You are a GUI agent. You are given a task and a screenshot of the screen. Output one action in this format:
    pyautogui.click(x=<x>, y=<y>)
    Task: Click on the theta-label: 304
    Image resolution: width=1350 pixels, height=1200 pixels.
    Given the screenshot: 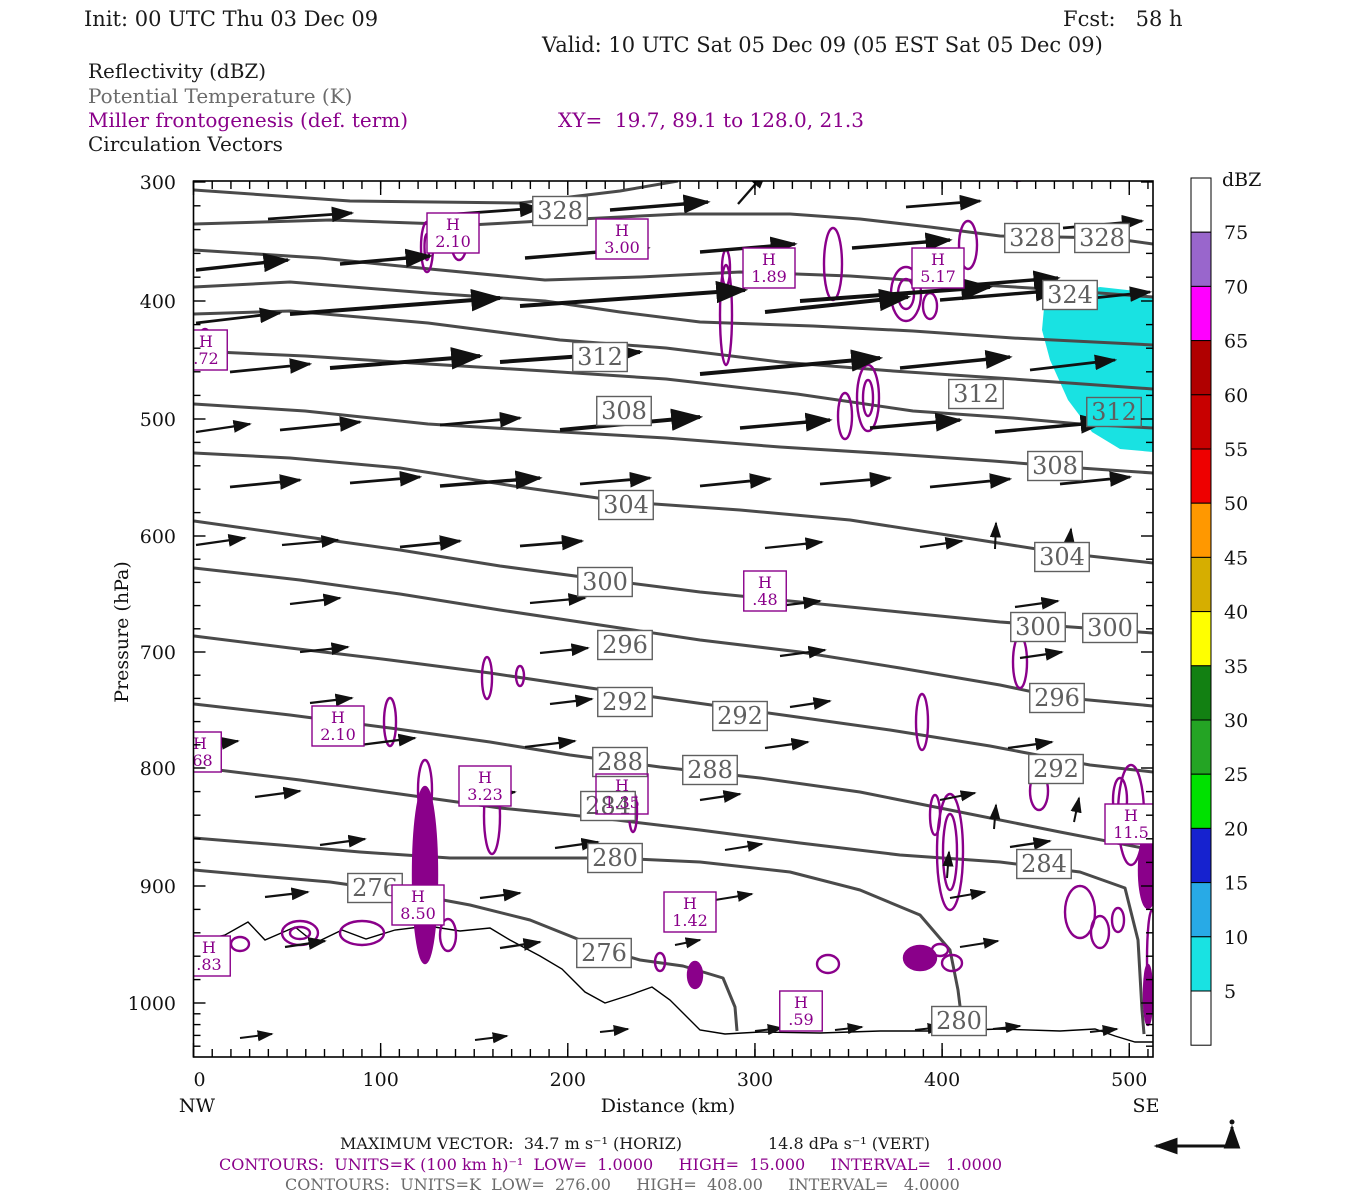 What is the action you would take?
    pyautogui.click(x=626, y=505)
    